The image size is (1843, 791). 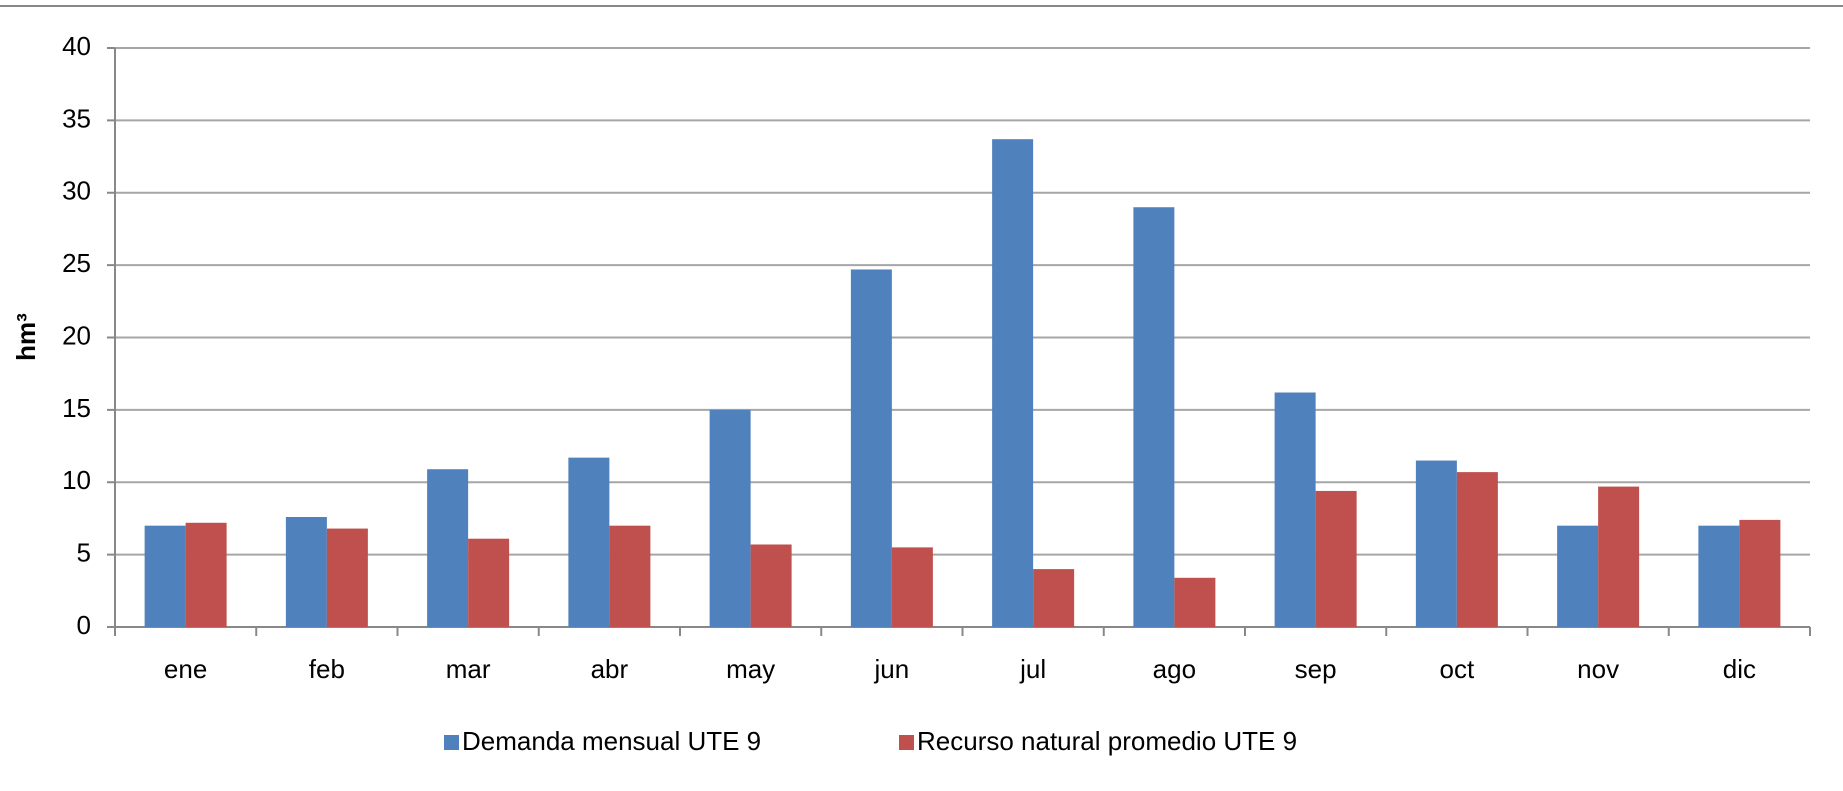 I want to click on x-tick-label: jun, so click(x=892, y=669).